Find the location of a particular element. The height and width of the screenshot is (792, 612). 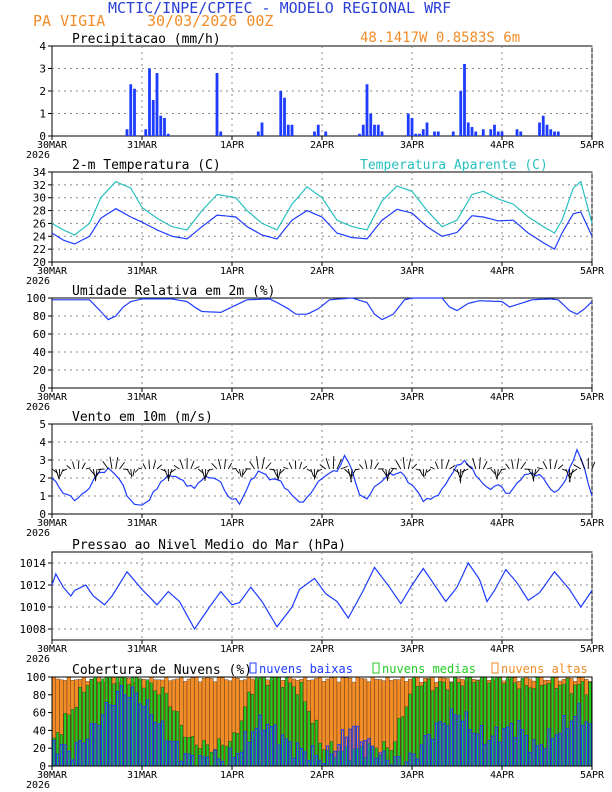

legend-mid-clouds: nuvens medias is located at coordinates (429, 669).